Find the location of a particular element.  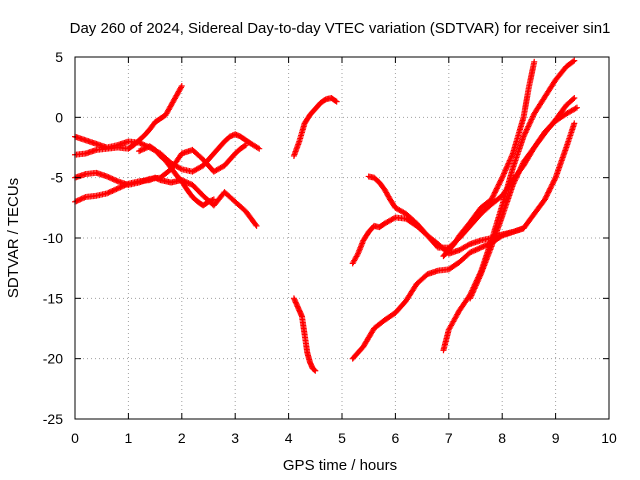

x-tick-label: 1 is located at coordinates (129, 438).